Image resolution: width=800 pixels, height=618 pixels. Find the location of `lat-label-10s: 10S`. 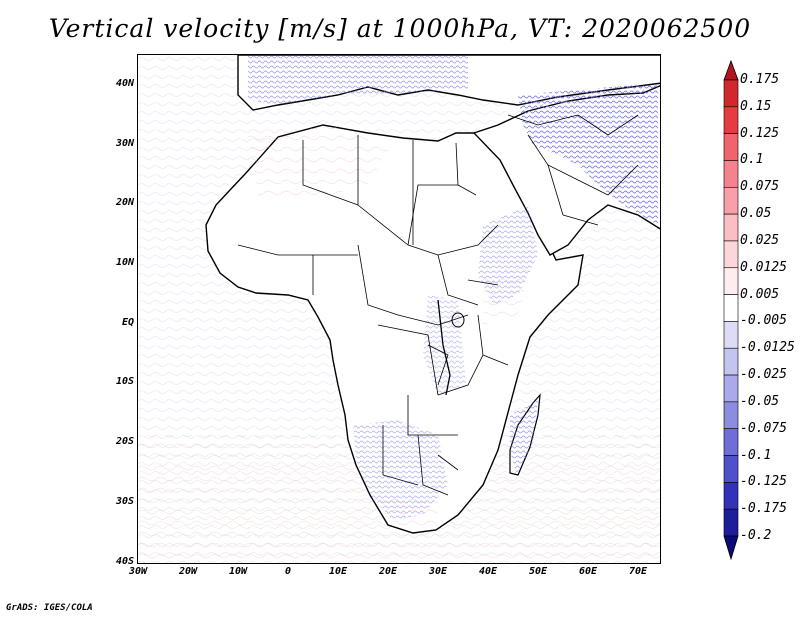

lat-label-10s: 10S is located at coordinates (124, 381).